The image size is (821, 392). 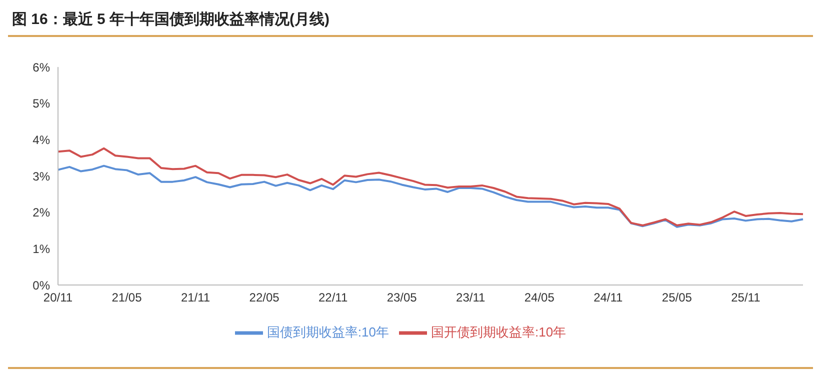 I want to click on y-tick-label: 6%, so click(x=41, y=67).